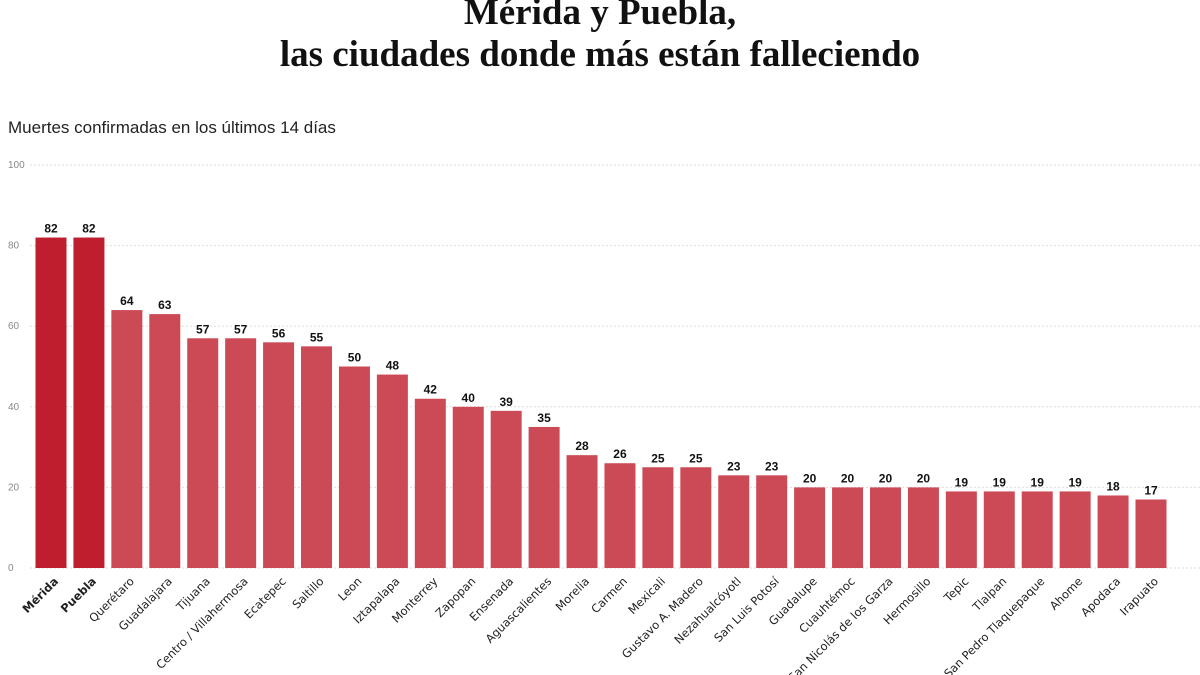  What do you see at coordinates (620, 454) in the screenshot?
I see `data-label: 26` at bounding box center [620, 454].